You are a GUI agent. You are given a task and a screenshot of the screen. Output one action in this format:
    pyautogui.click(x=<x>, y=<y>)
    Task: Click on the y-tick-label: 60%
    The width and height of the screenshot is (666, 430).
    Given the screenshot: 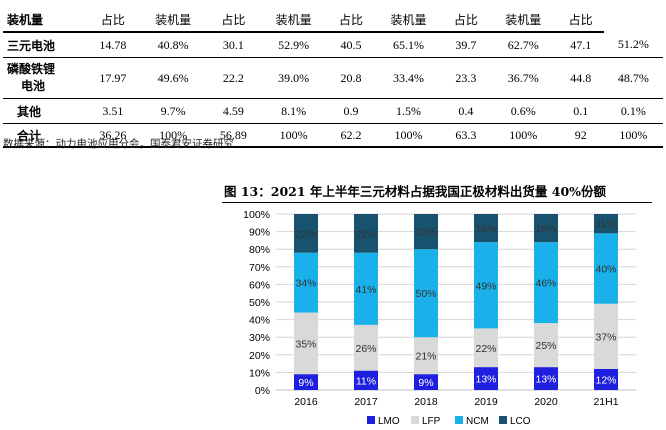 What is the action you would take?
    pyautogui.click(x=259, y=285)
    